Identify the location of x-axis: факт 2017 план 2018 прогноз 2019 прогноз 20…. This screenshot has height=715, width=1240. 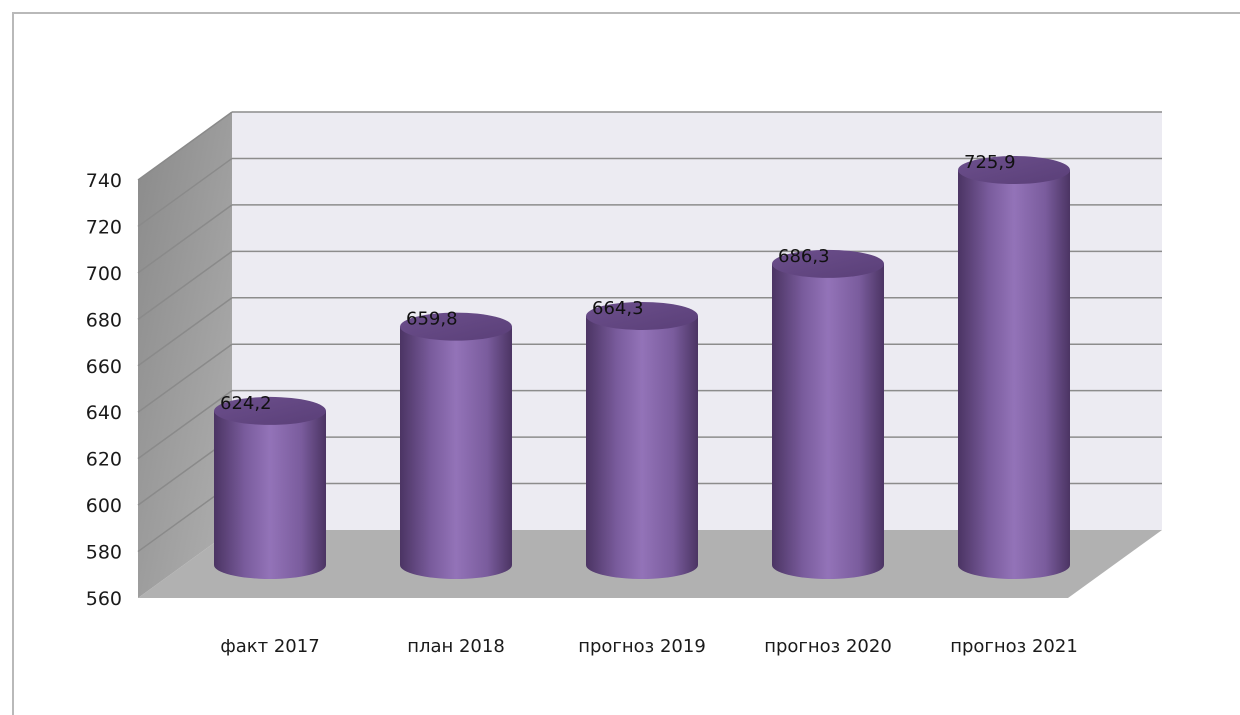
(648, 646).